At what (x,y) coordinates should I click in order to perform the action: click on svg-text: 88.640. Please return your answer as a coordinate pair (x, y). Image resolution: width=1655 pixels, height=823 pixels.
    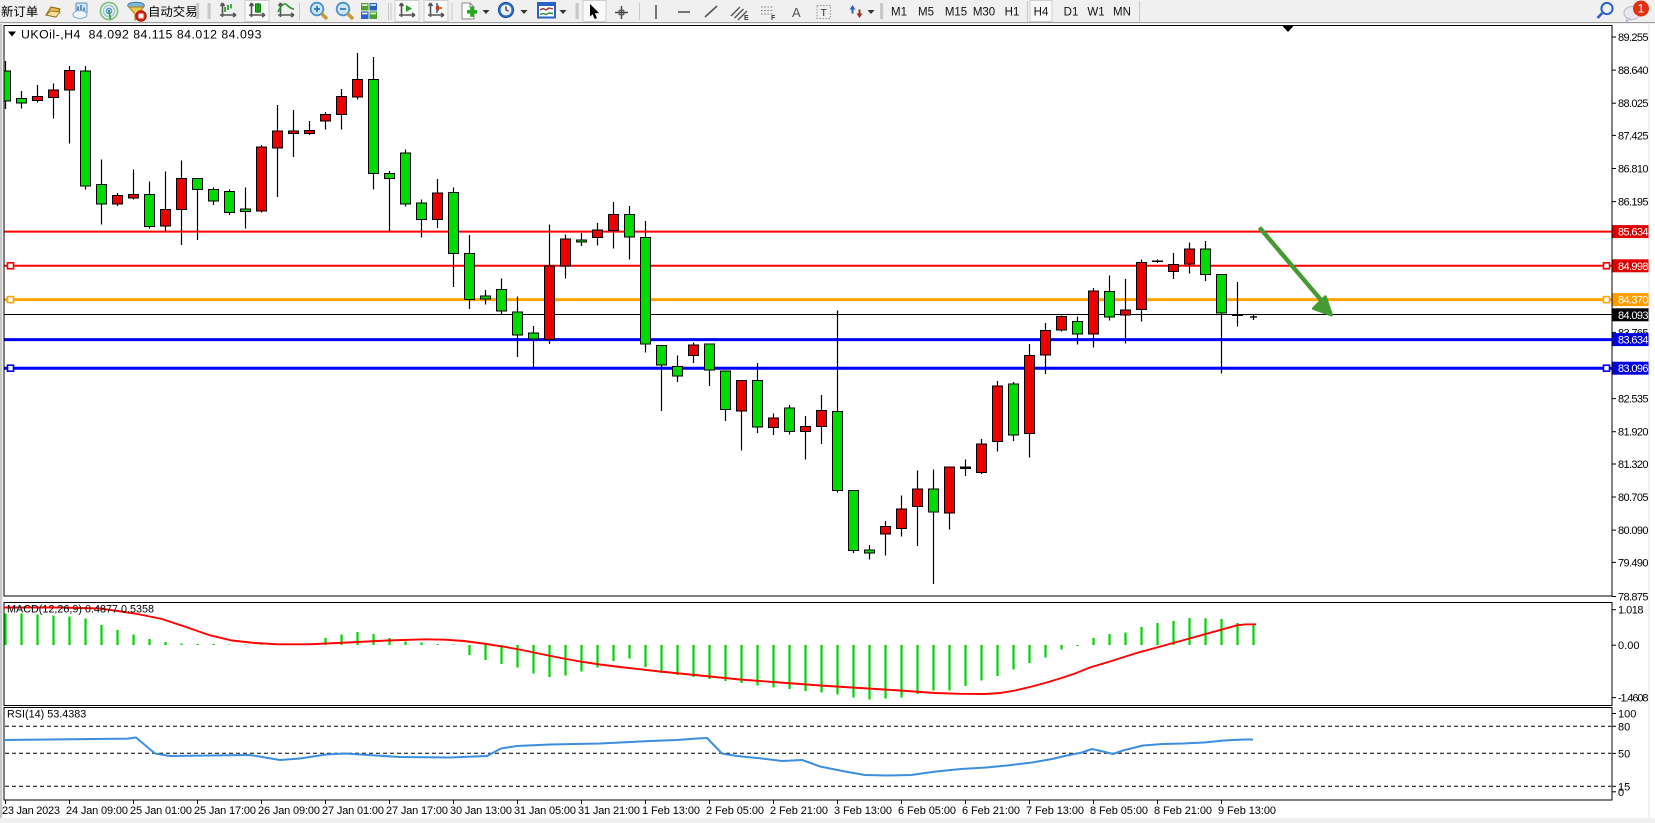
    Looking at the image, I should click on (1633, 71).